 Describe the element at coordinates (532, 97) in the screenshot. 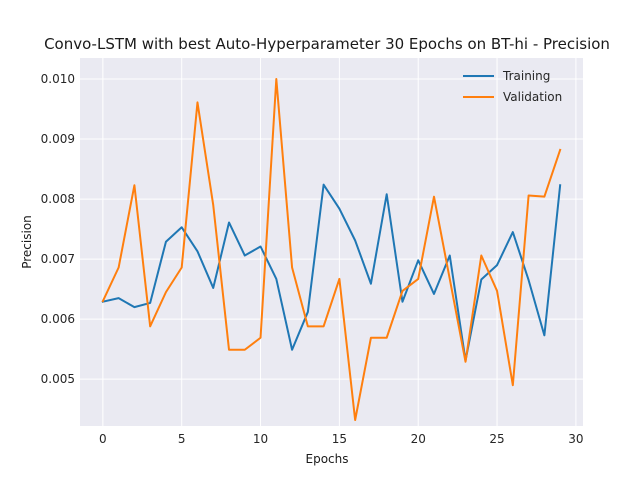

I see `legend-label-validation: Validation` at that location.